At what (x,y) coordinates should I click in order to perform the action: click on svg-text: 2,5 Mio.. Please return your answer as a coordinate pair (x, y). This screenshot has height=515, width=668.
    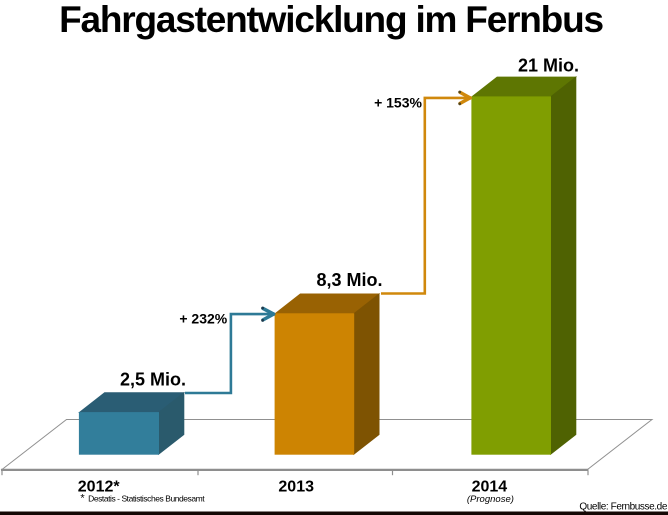
    Looking at the image, I should click on (153, 380).